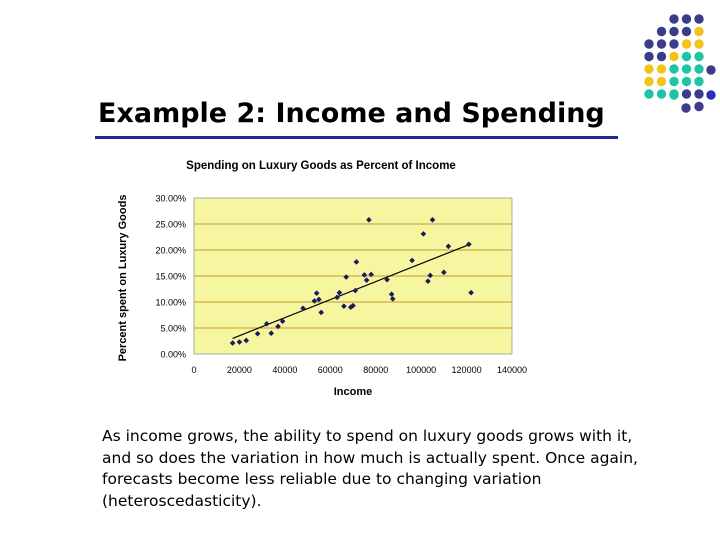  Describe the element at coordinates (353, 392) in the screenshot. I see `x-axis-label: Income` at that location.